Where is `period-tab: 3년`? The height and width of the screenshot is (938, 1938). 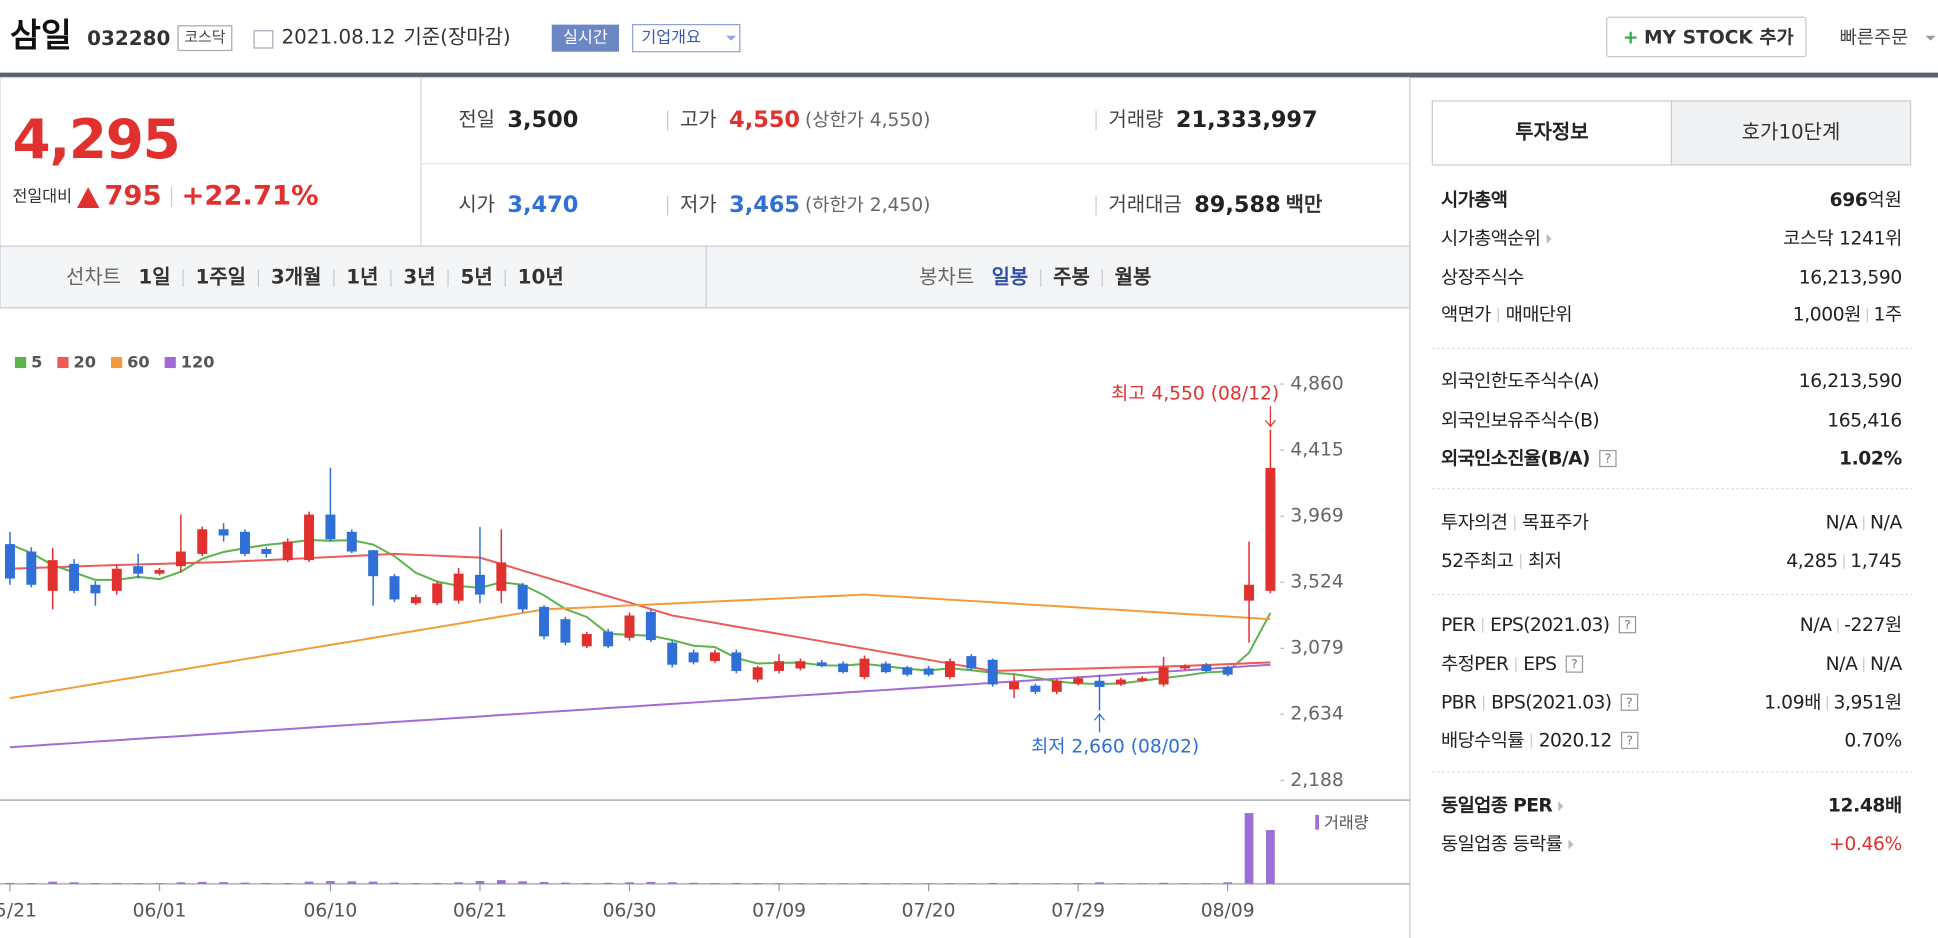 period-tab: 3년 is located at coordinates (419, 277).